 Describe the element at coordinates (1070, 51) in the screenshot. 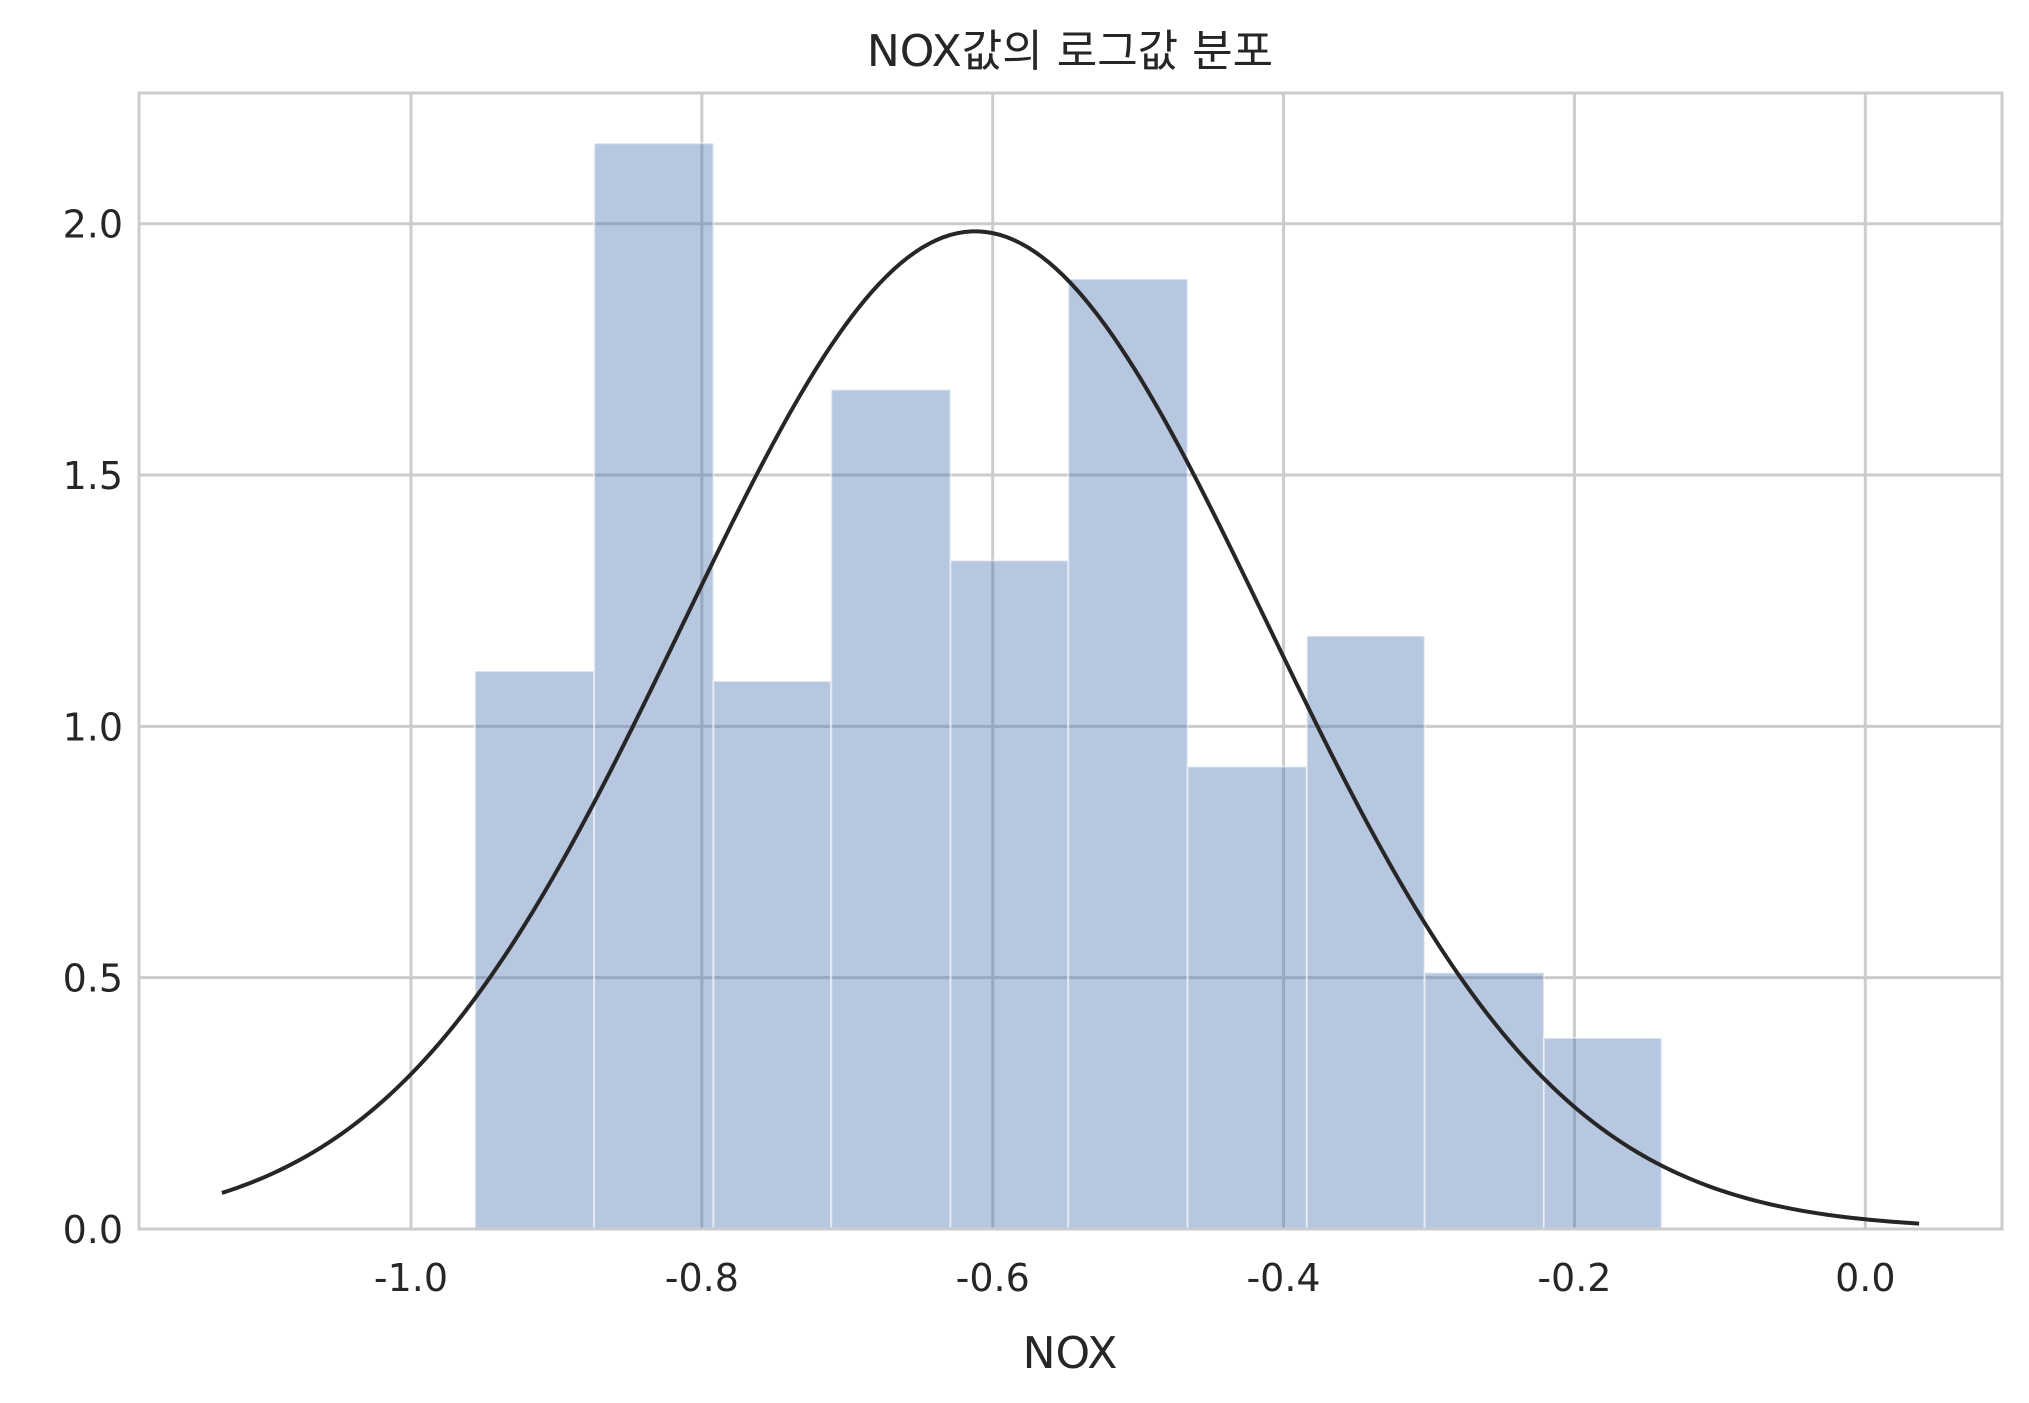

I see `chart-title: NOX값의 로그값 분포` at that location.